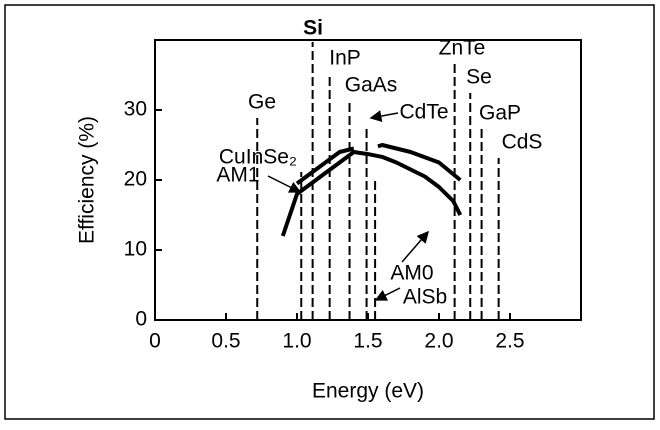 This screenshot has height=430, width=660. Describe the element at coordinates (313, 28) in the screenshot. I see `material-label: Si` at that location.